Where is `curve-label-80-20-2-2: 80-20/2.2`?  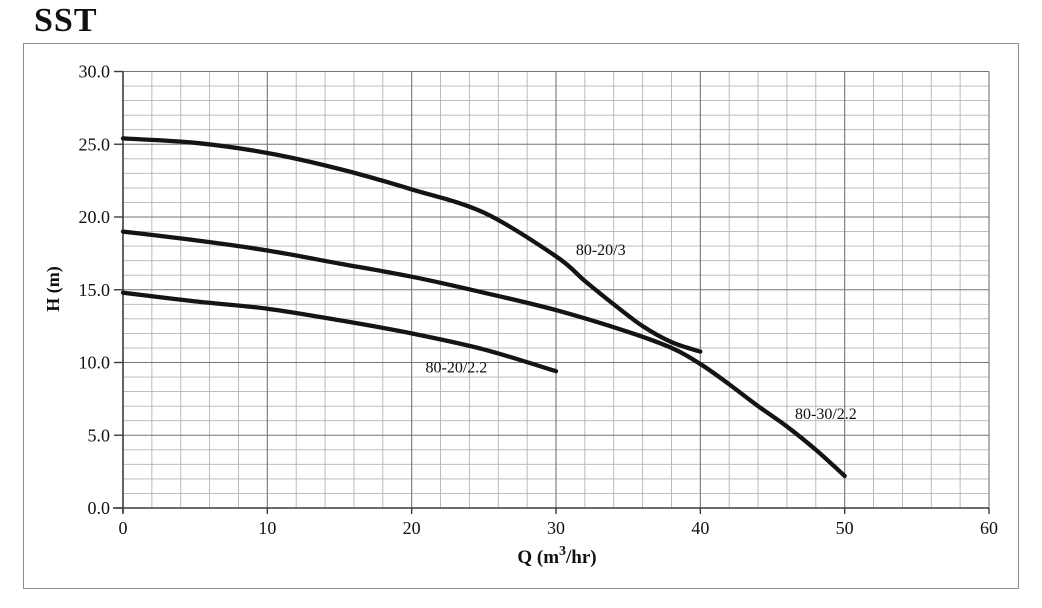 curve-label-80-20-2-2: 80-20/2.2 is located at coordinates (457, 368).